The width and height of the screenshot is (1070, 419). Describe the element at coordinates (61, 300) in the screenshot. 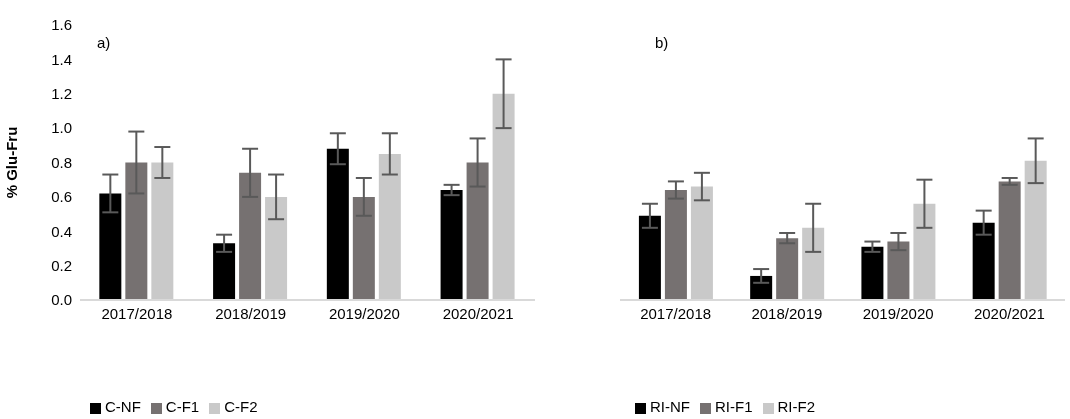

I see `y-tick-label: 0.0` at that location.